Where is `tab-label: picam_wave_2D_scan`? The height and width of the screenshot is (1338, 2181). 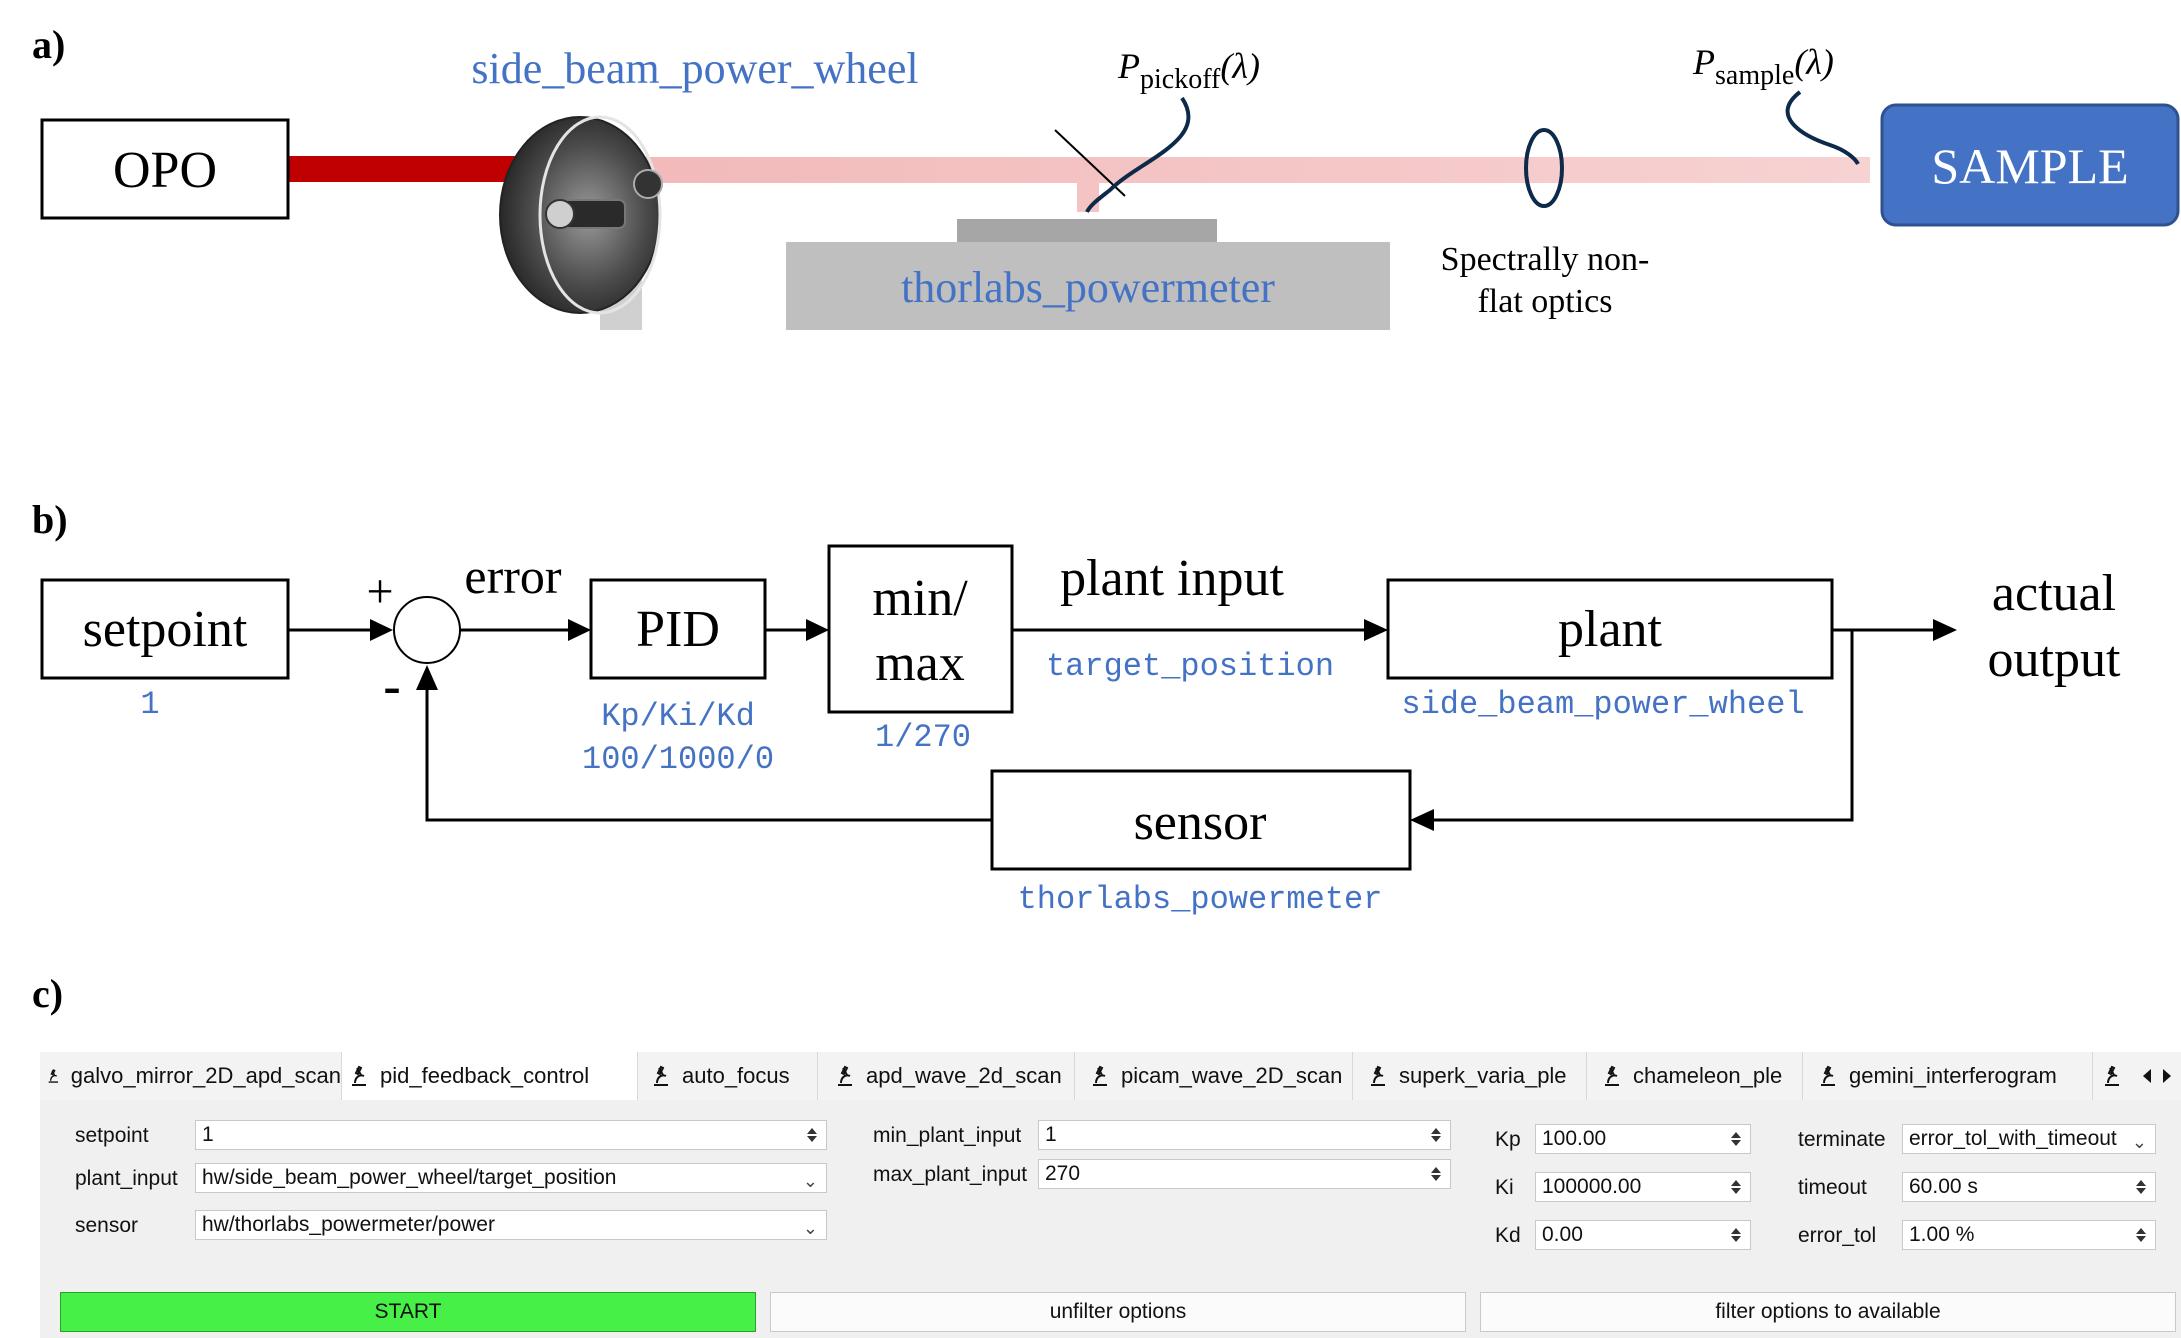 tab-label: picam_wave_2D_scan is located at coordinates (1232, 1075).